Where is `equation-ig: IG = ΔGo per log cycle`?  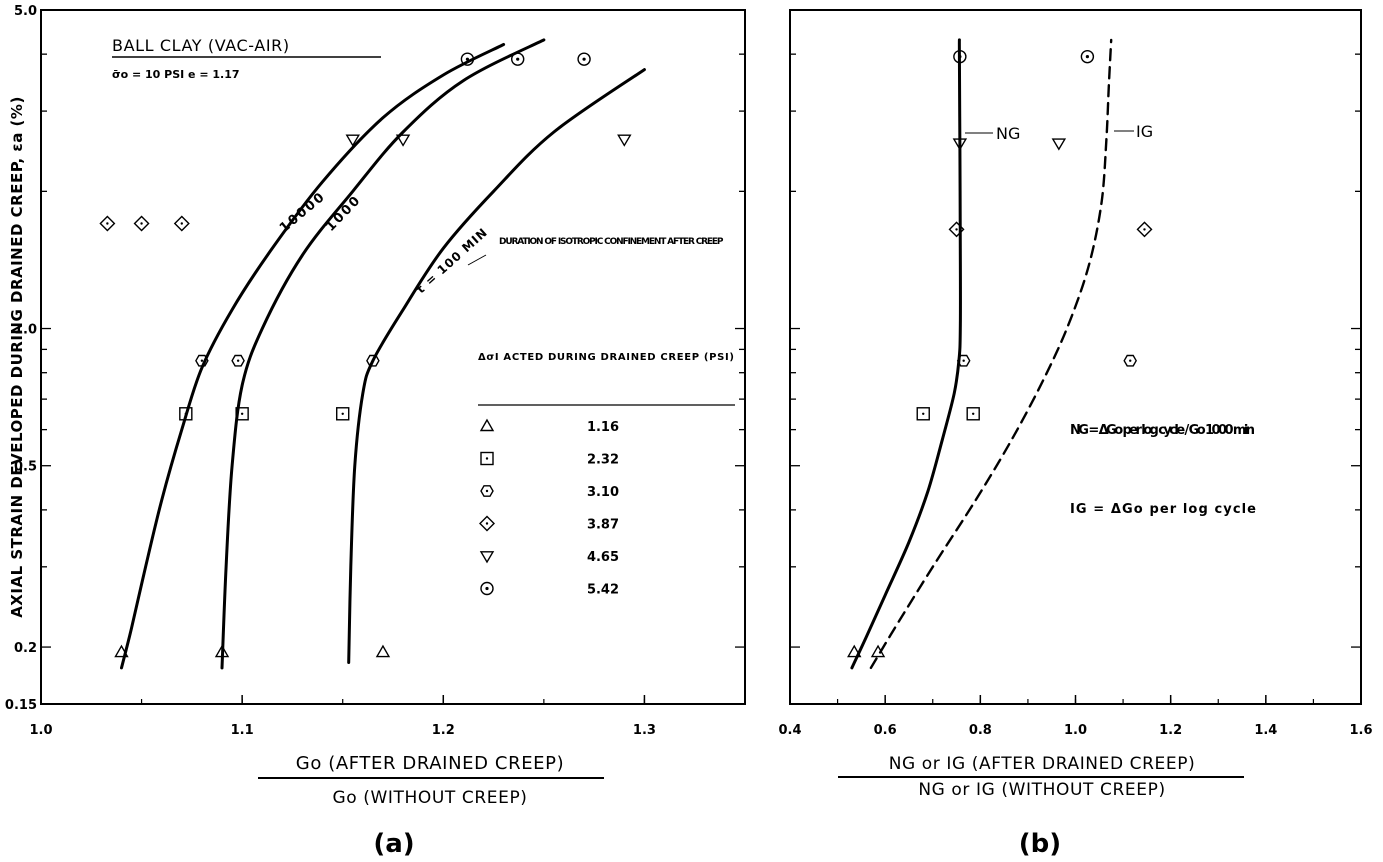 equation-ig: IG = ΔGo per log cycle is located at coordinates (1163, 509).